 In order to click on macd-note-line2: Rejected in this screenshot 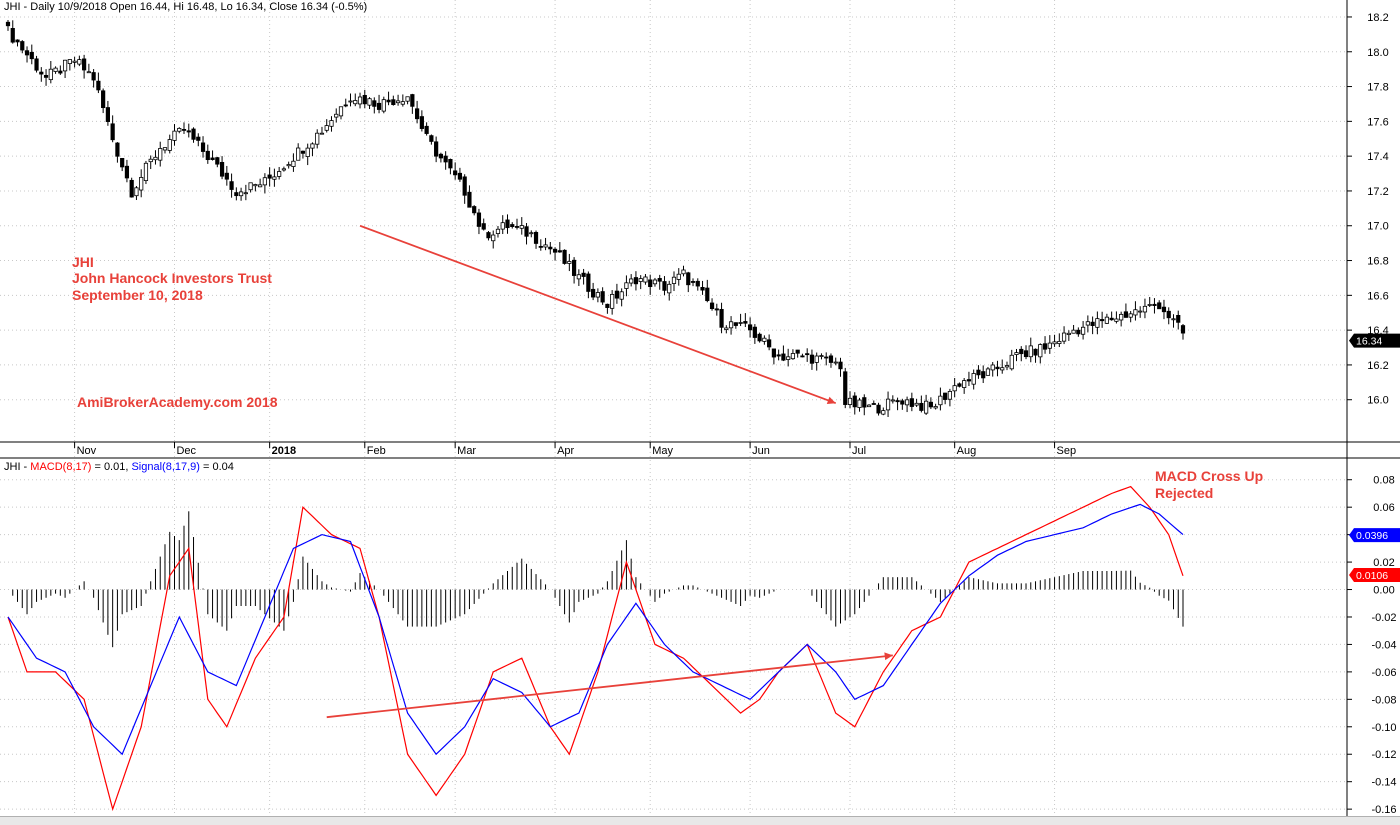, I will do `click(1184, 493)`.